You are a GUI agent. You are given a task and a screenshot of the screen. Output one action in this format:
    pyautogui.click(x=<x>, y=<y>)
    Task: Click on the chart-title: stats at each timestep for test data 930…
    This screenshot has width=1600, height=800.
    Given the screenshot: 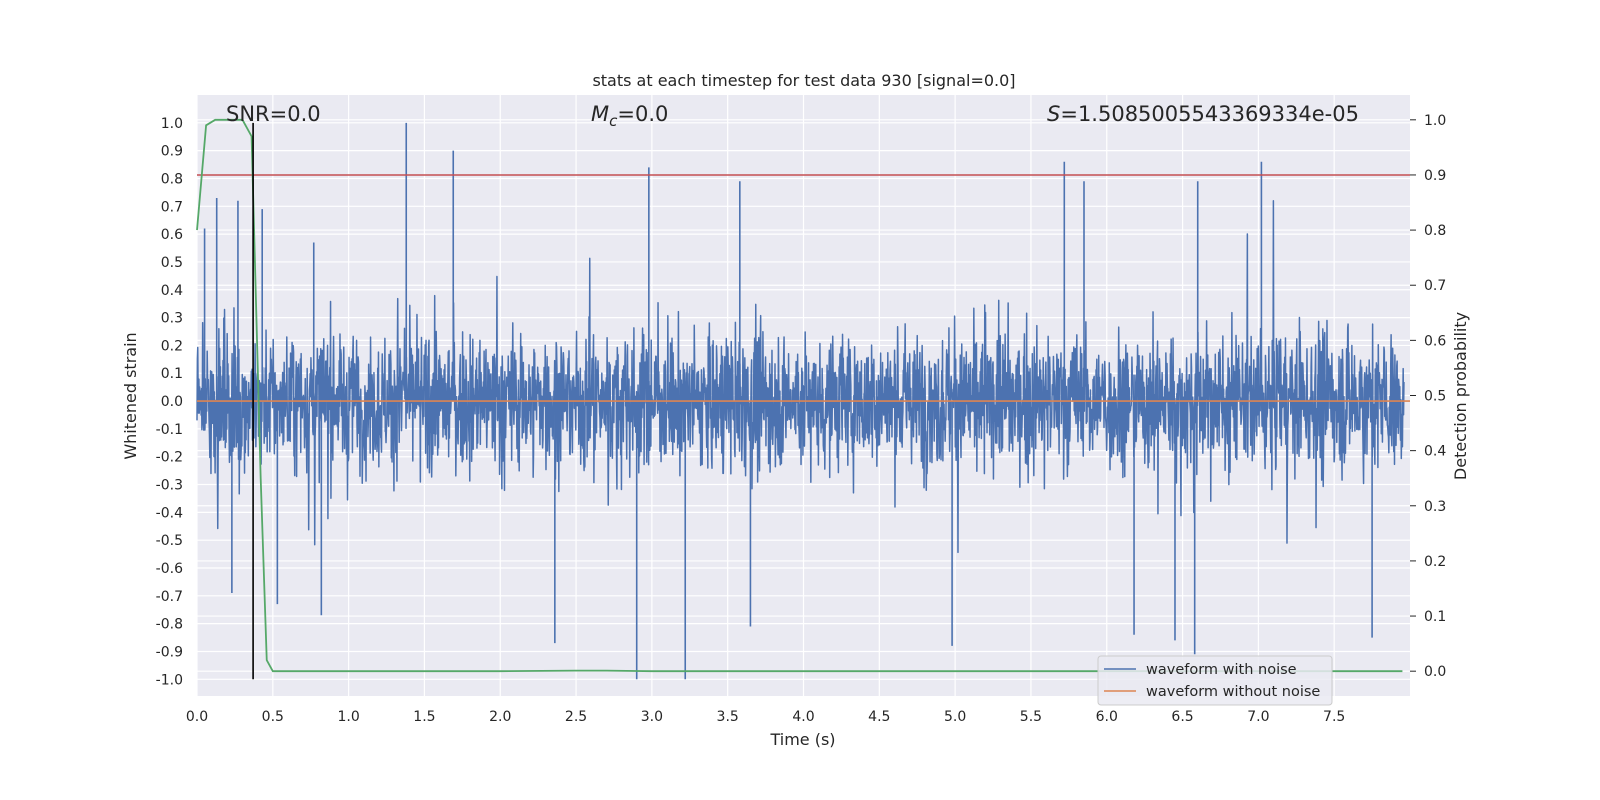 What is the action you would take?
    pyautogui.click(x=803, y=80)
    